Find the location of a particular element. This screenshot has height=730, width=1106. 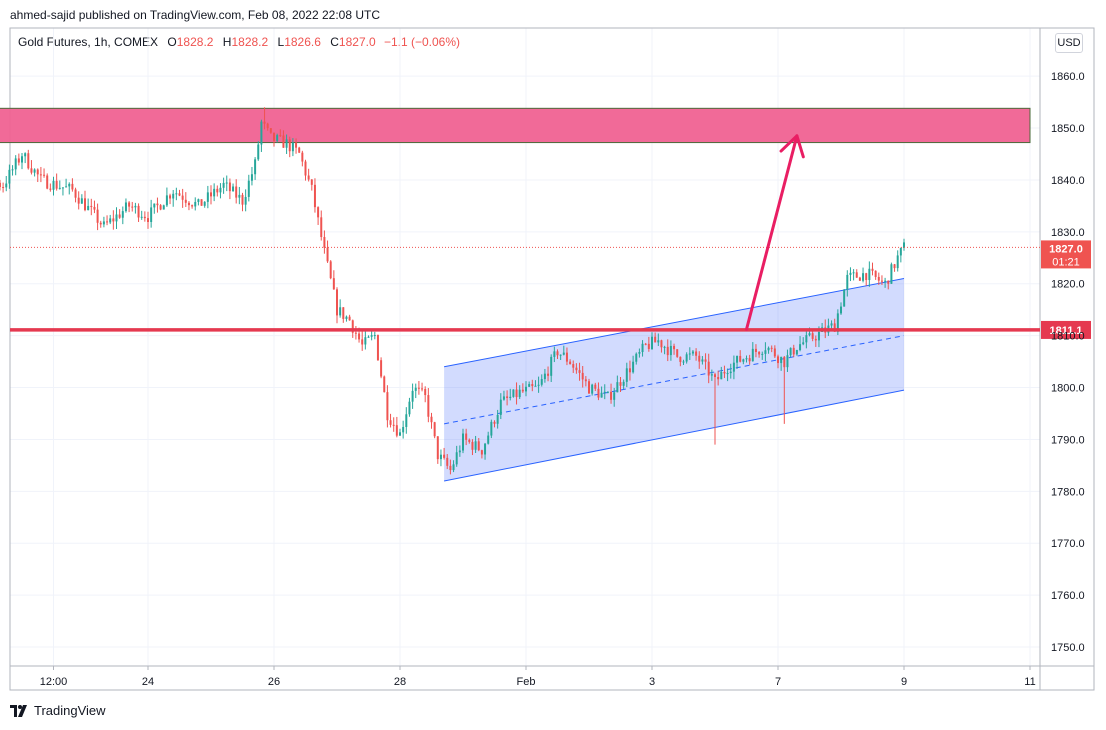

high-label: H is located at coordinates (227, 42).